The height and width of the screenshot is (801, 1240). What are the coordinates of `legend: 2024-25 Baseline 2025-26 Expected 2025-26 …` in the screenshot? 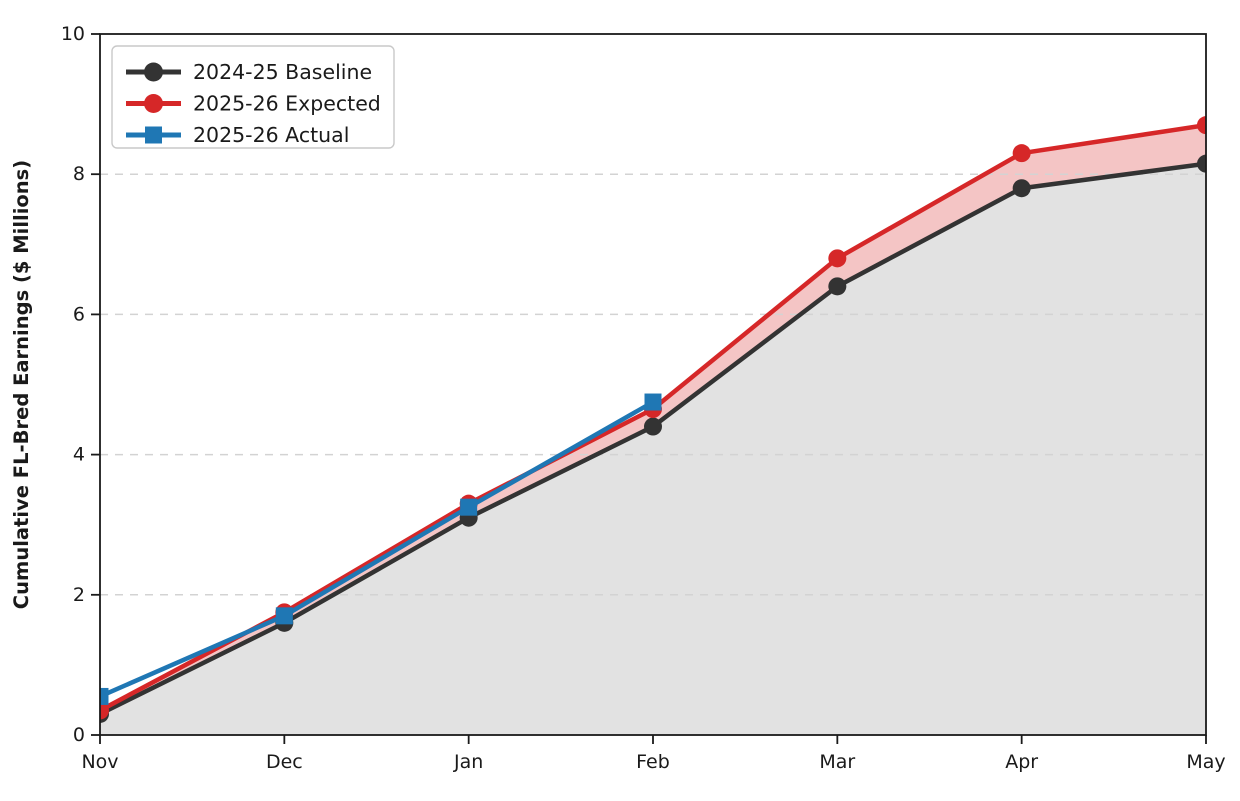 It's located at (253, 97).